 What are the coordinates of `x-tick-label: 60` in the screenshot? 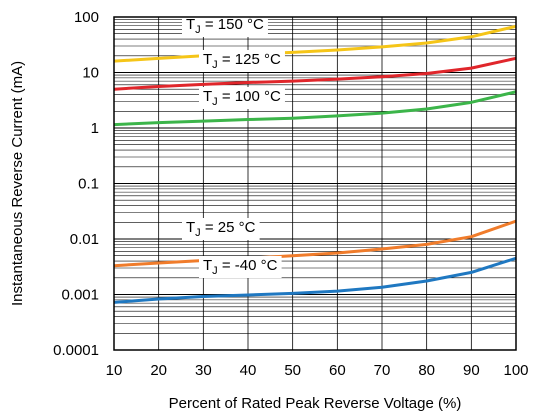 It's located at (337, 370).